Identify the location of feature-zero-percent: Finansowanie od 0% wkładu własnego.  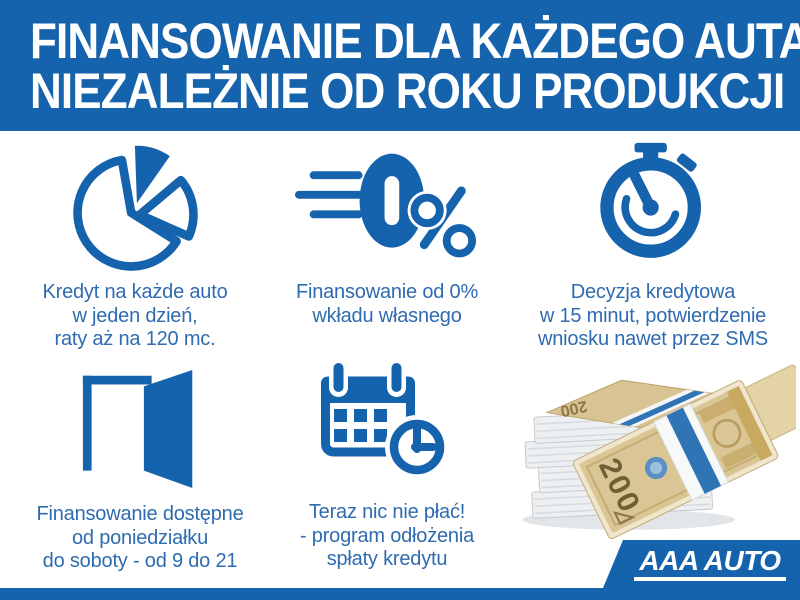
(387, 233).